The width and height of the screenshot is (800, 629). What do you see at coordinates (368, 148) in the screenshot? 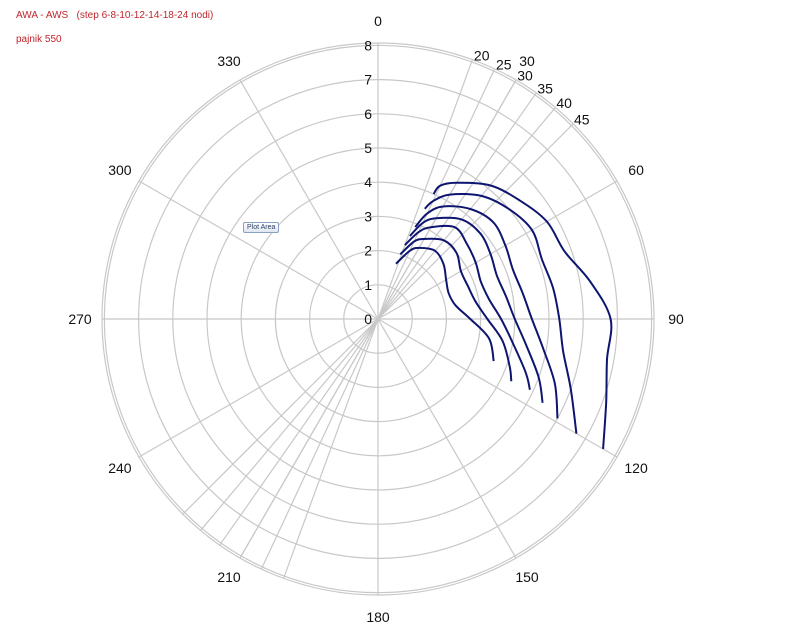
I see `radial-tick-label: 5` at bounding box center [368, 148].